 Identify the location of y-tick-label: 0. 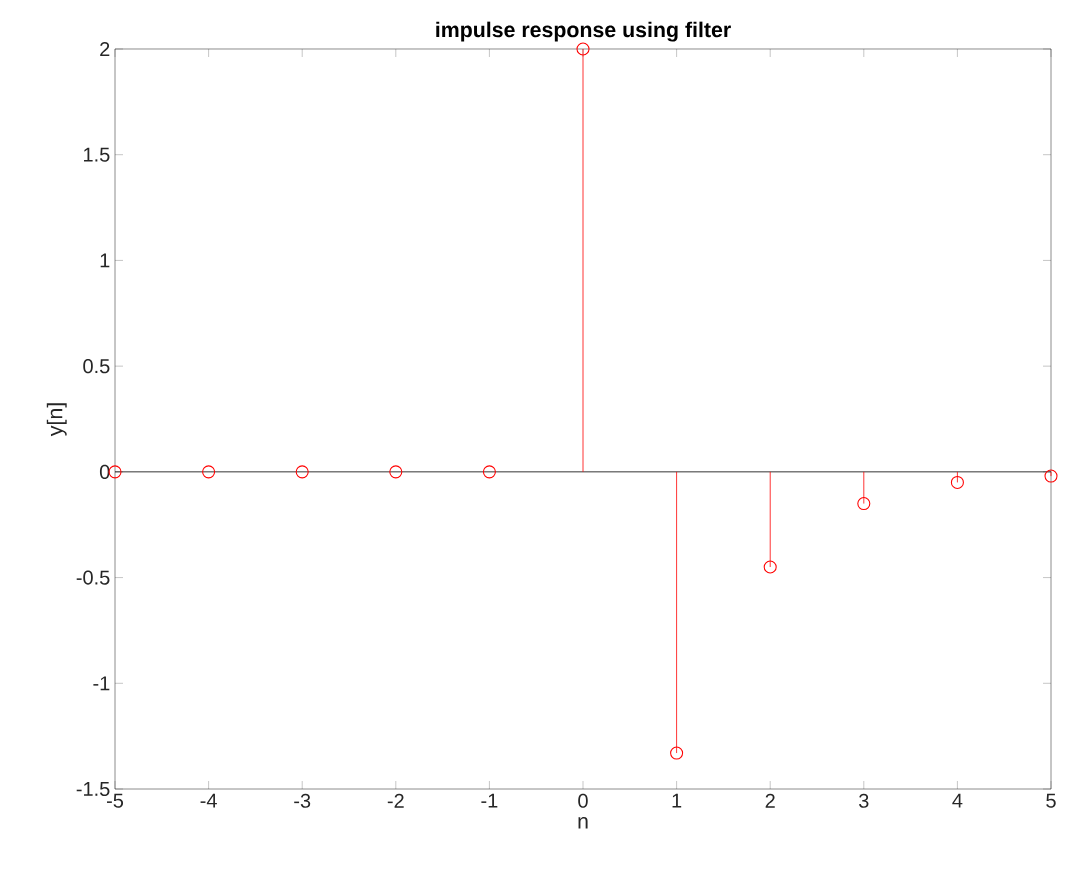
(104, 471).